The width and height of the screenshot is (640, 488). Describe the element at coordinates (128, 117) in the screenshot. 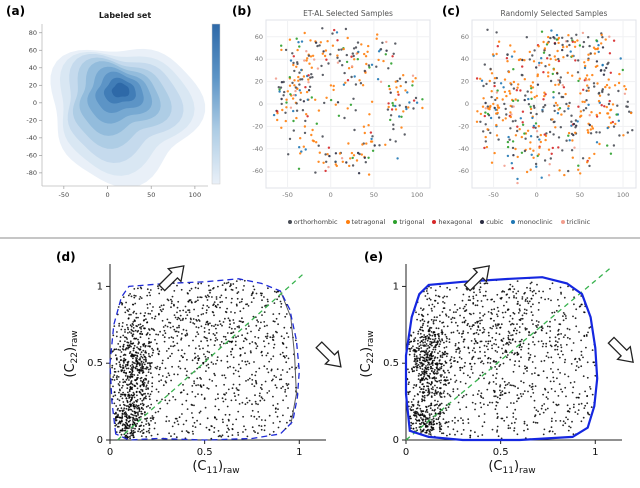

I see `kde-levels` at that location.